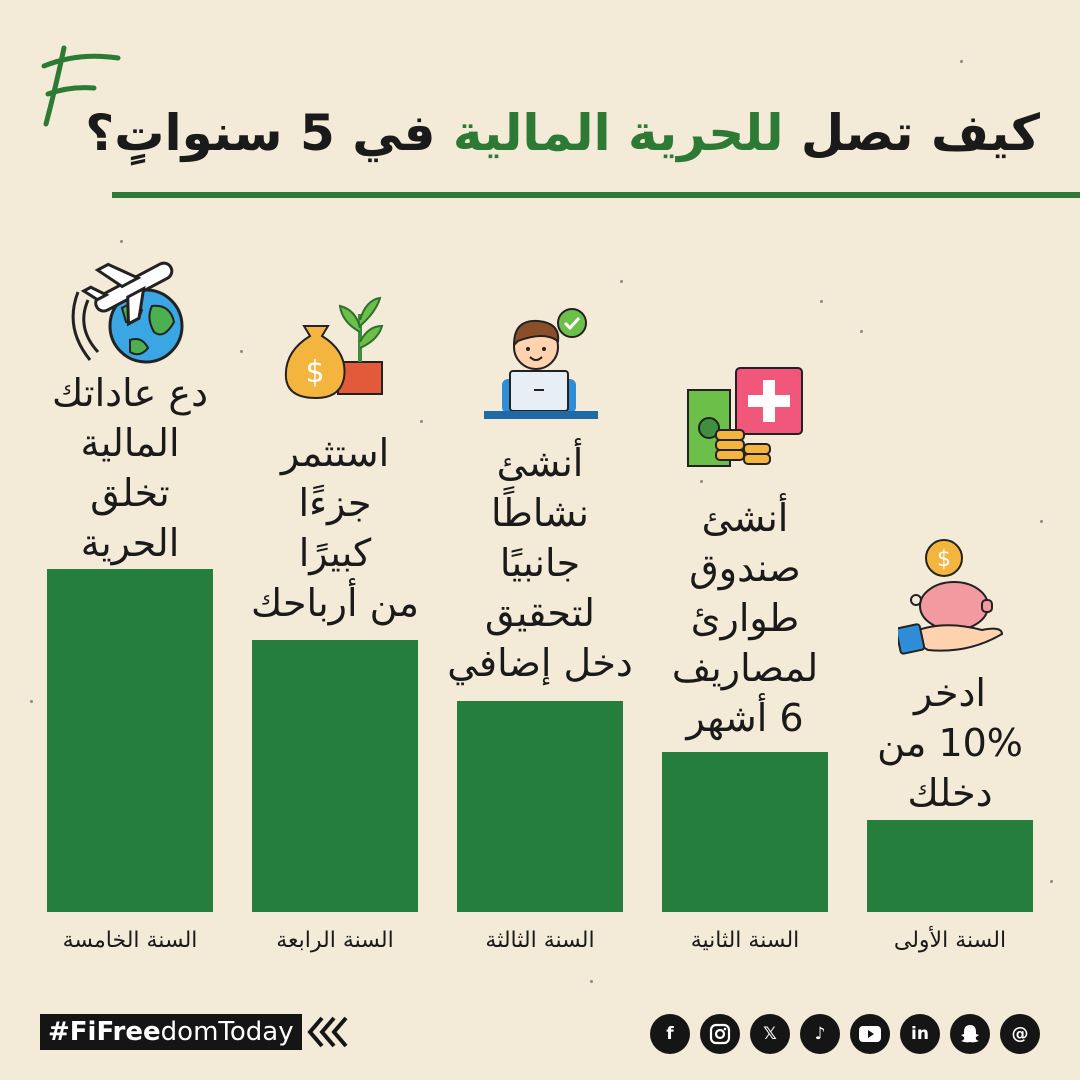 The height and width of the screenshot is (1080, 1080). Describe the element at coordinates (596, 195) in the screenshot. I see `title-divider` at that location.